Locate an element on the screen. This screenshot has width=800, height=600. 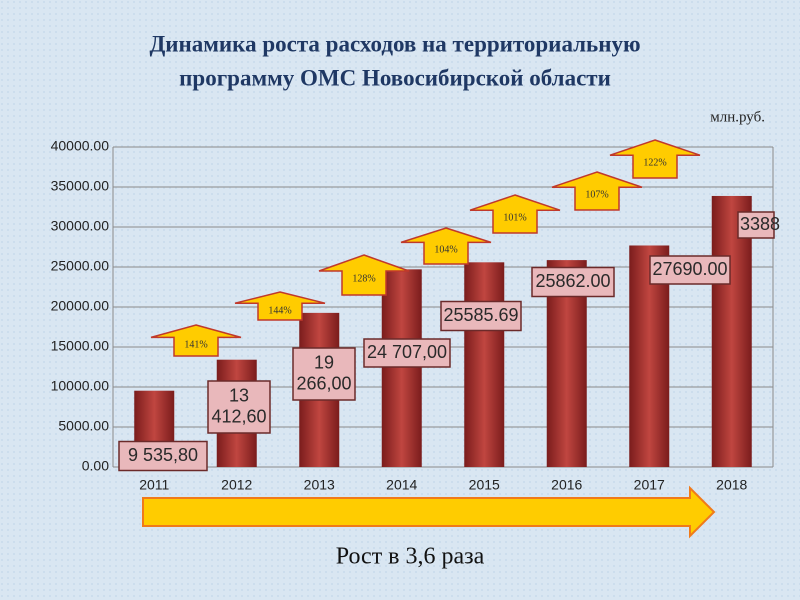
y-tick-label: 25000.00 is located at coordinates (80, 266).